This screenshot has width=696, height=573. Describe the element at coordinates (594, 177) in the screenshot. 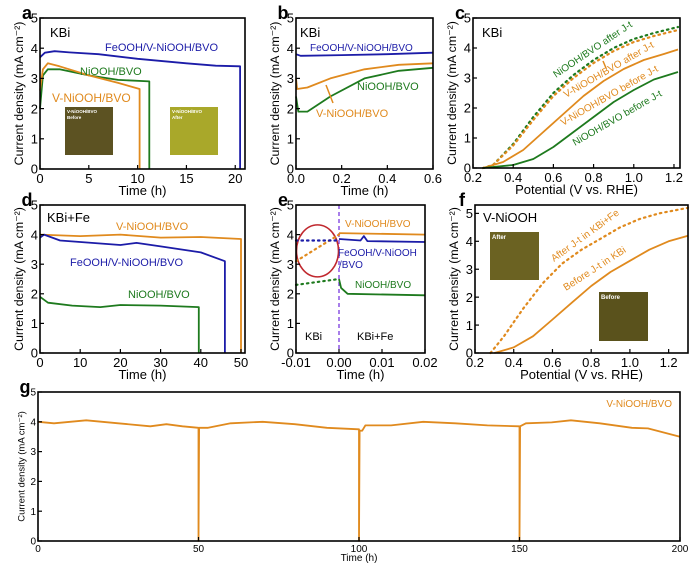

I see `x-tick-label: 0.8` at that location.